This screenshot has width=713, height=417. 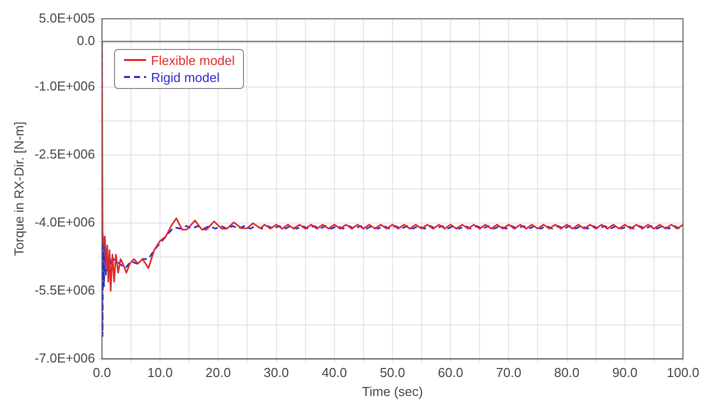 What do you see at coordinates (567, 372) in the screenshot?
I see `x-tick-label: 80.0` at bounding box center [567, 372].